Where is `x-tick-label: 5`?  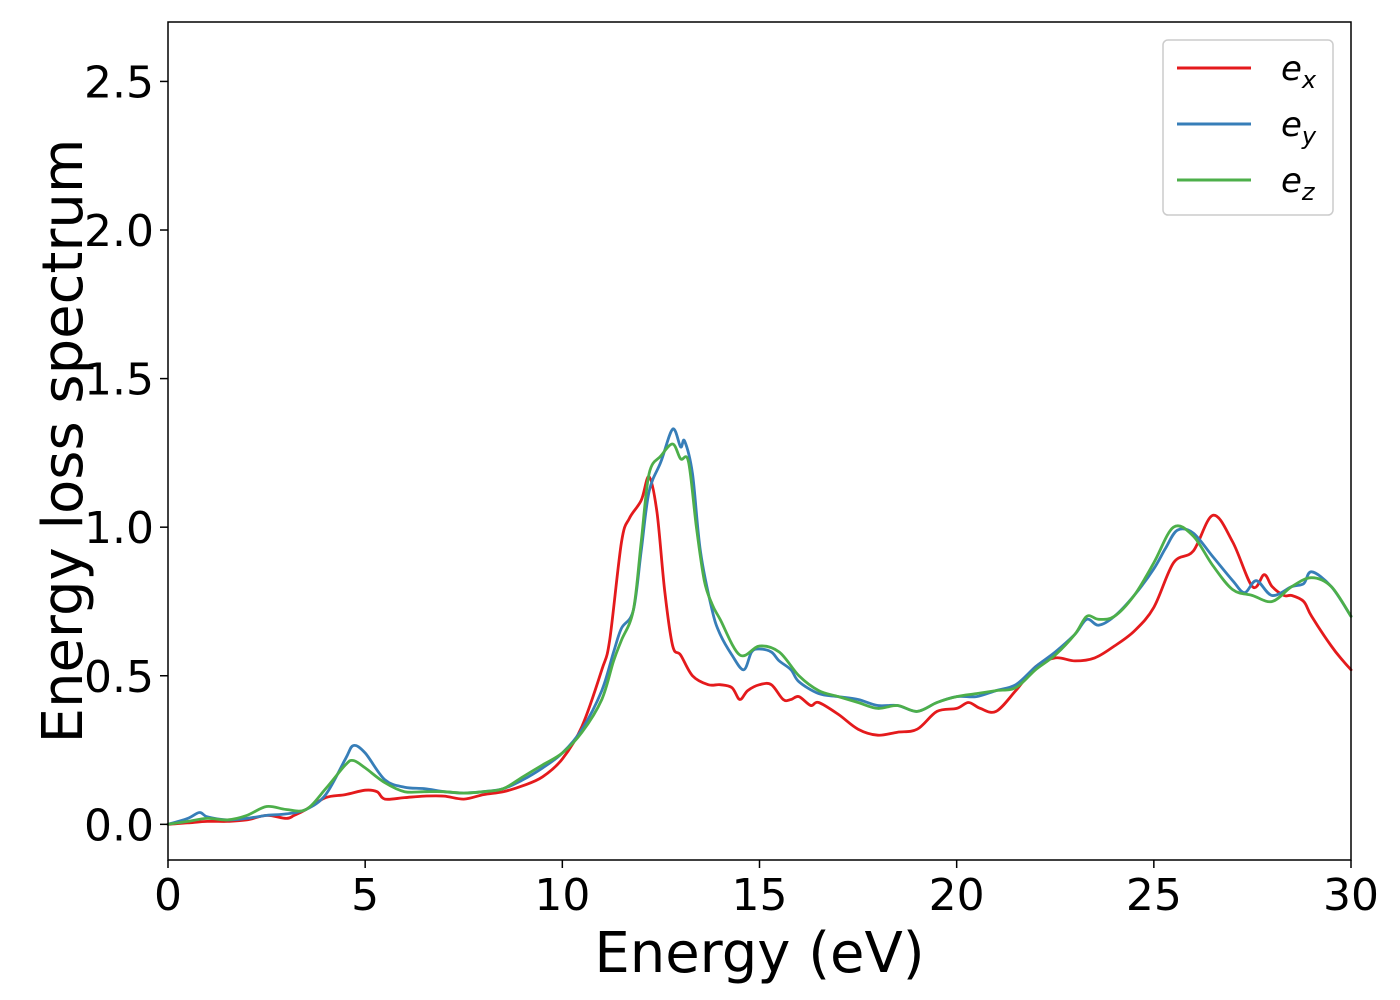
x-tick-label: 5 is located at coordinates (365, 895).